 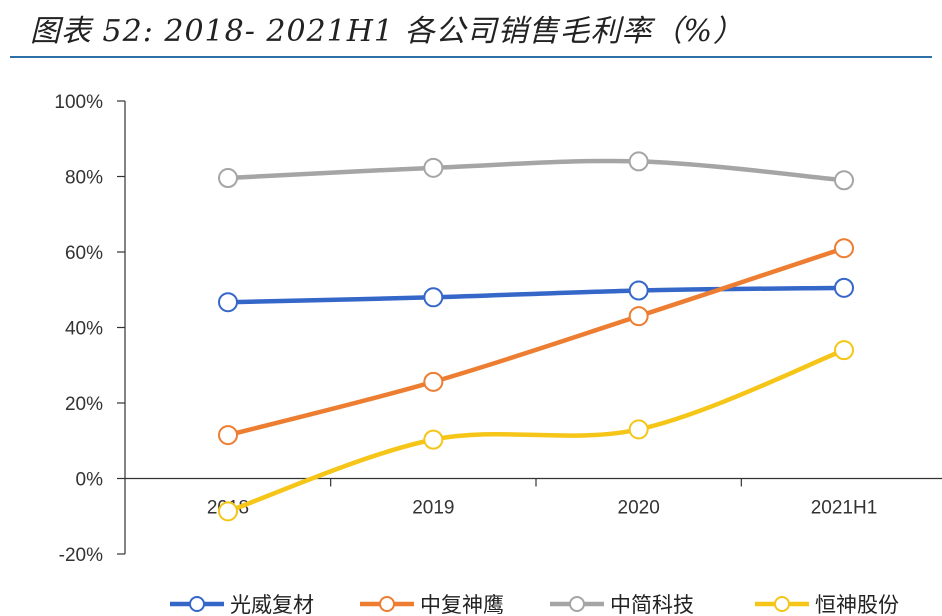 I want to click on y-tick-label: 80%, so click(x=84, y=178).